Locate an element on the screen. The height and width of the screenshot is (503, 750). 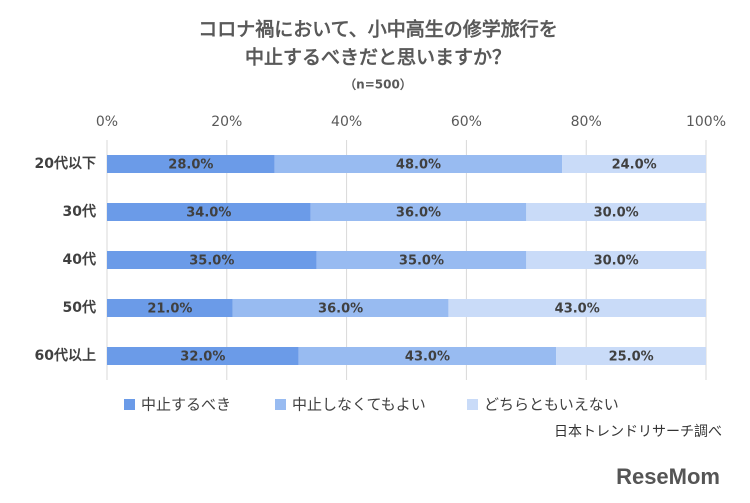
value-label: 24.0% is located at coordinates (634, 165).